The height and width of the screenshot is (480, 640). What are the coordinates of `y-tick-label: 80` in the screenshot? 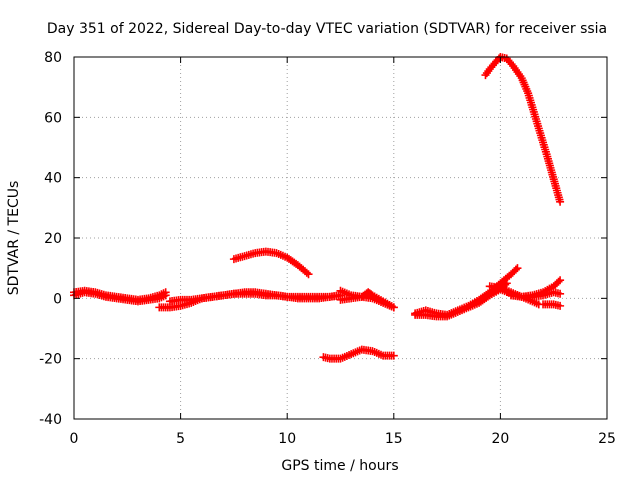 It's located at (53, 58).